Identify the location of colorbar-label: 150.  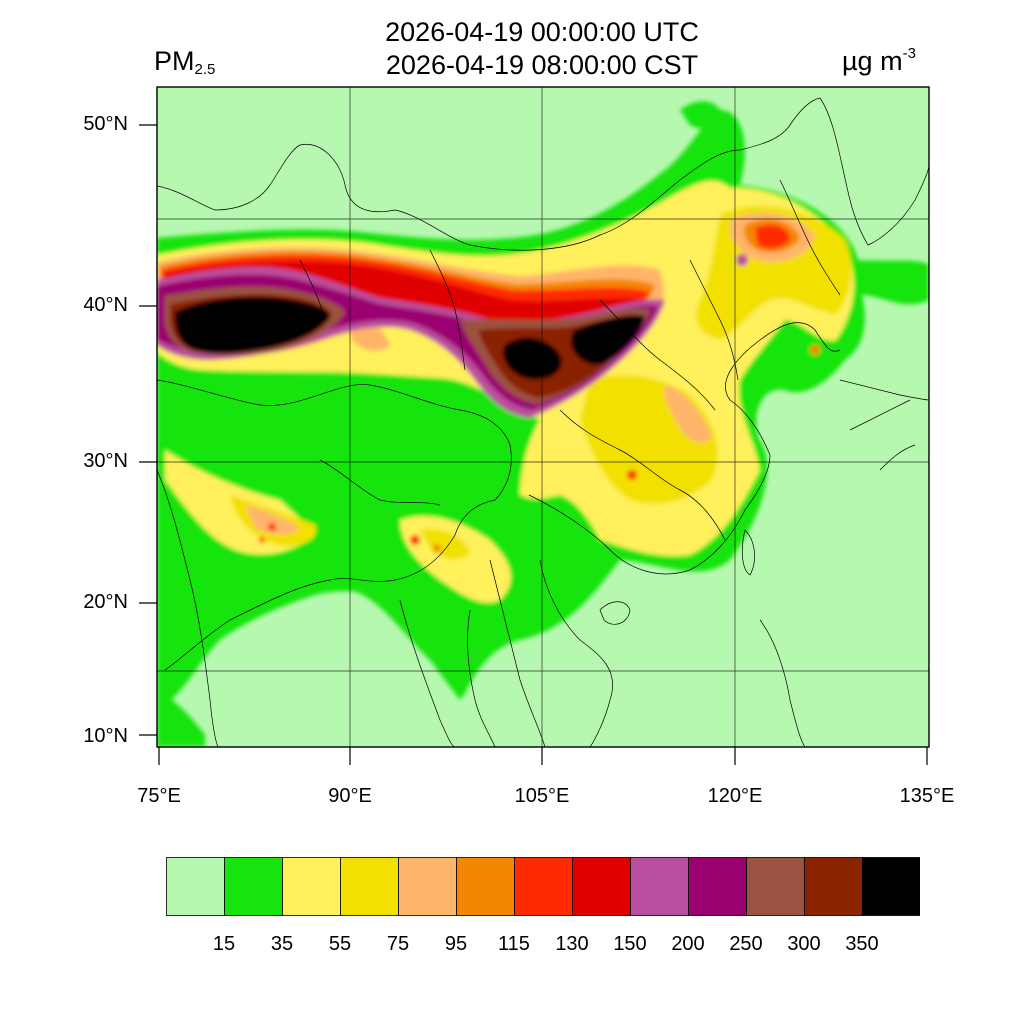
(630, 944).